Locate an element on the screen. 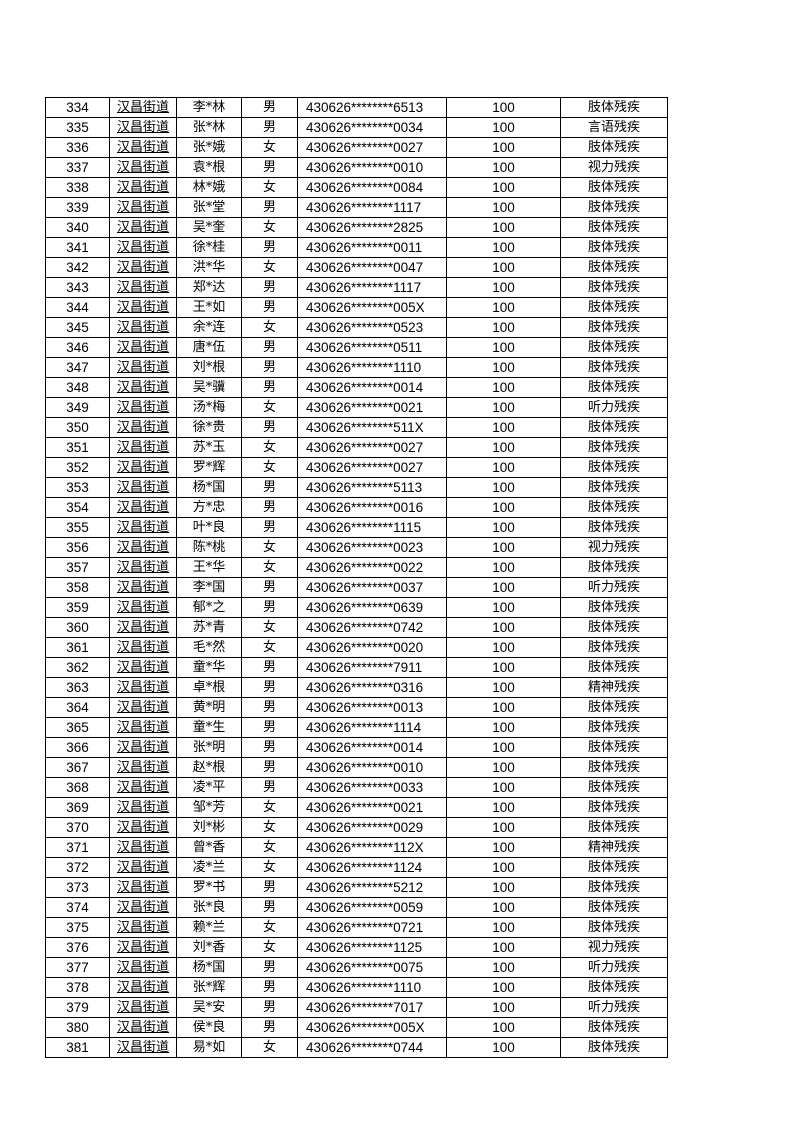  num-cell: 350 is located at coordinates (77, 427).